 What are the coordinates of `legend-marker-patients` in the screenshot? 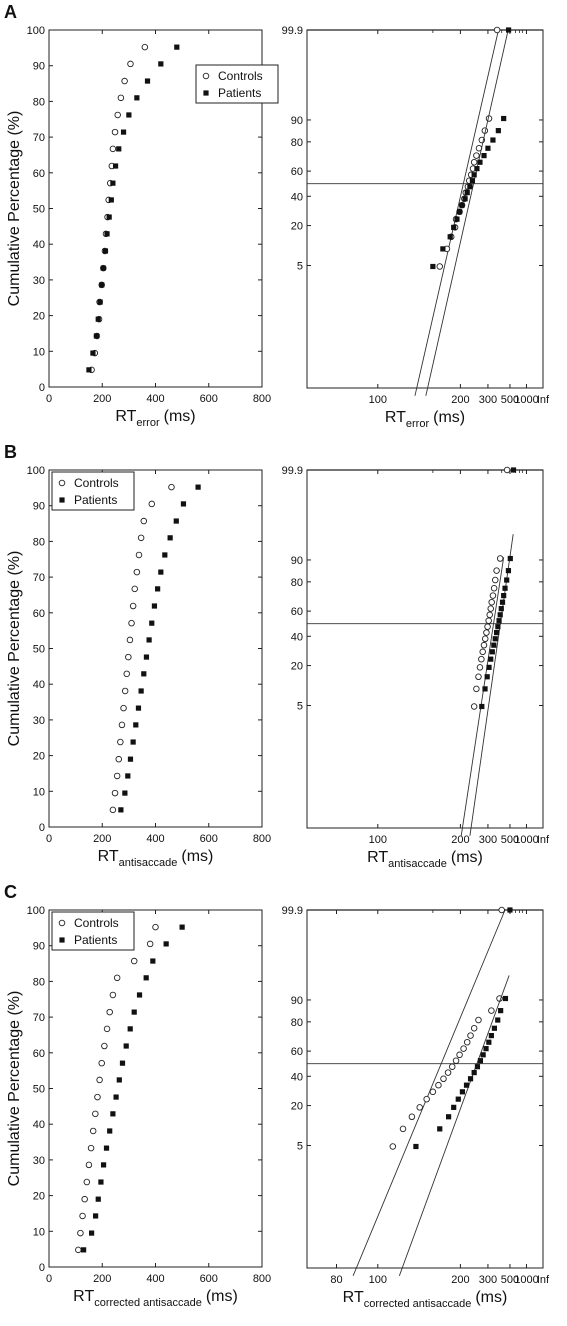 It's located at (62, 940).